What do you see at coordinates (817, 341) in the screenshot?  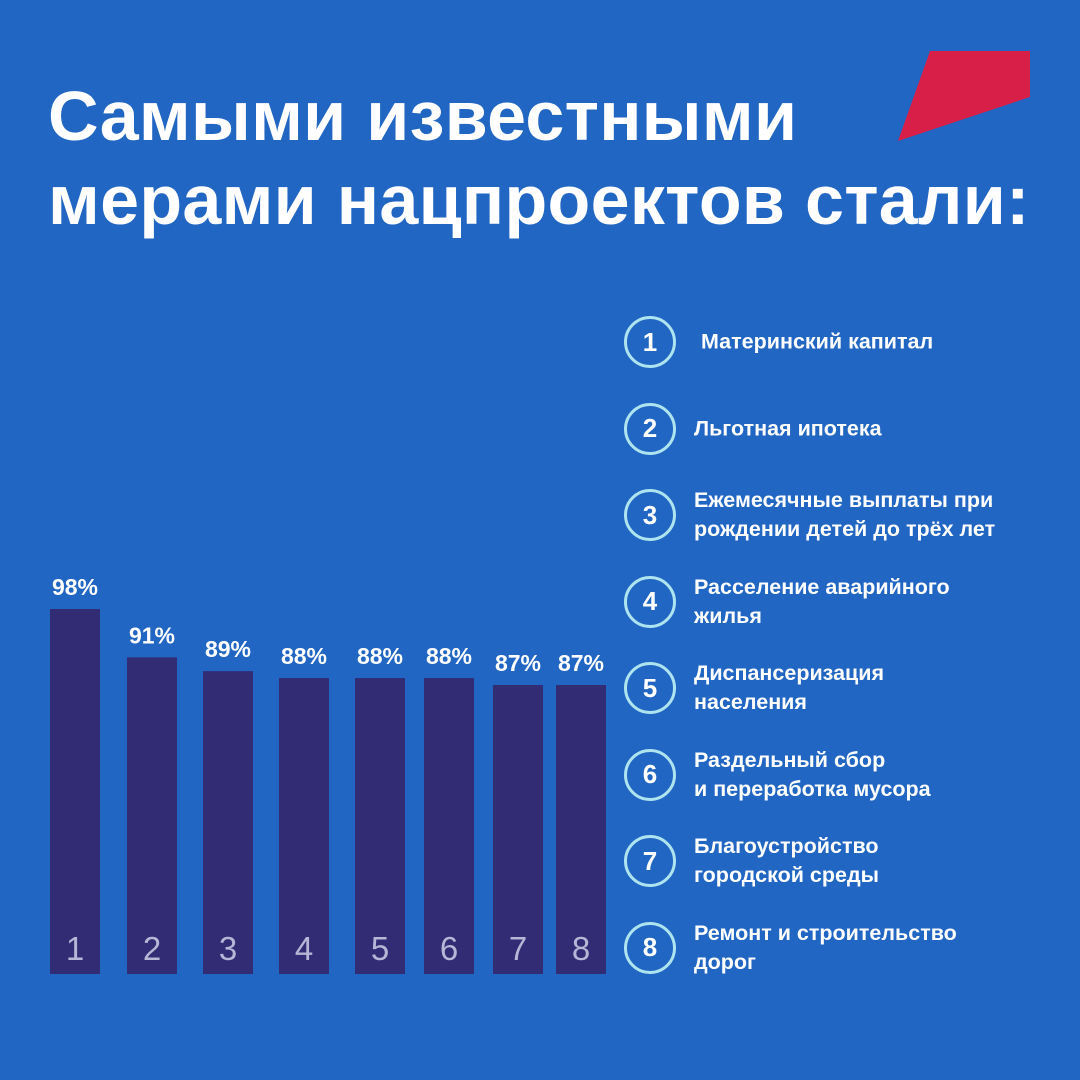 I see `legend-label: Материнский капитал` at bounding box center [817, 341].